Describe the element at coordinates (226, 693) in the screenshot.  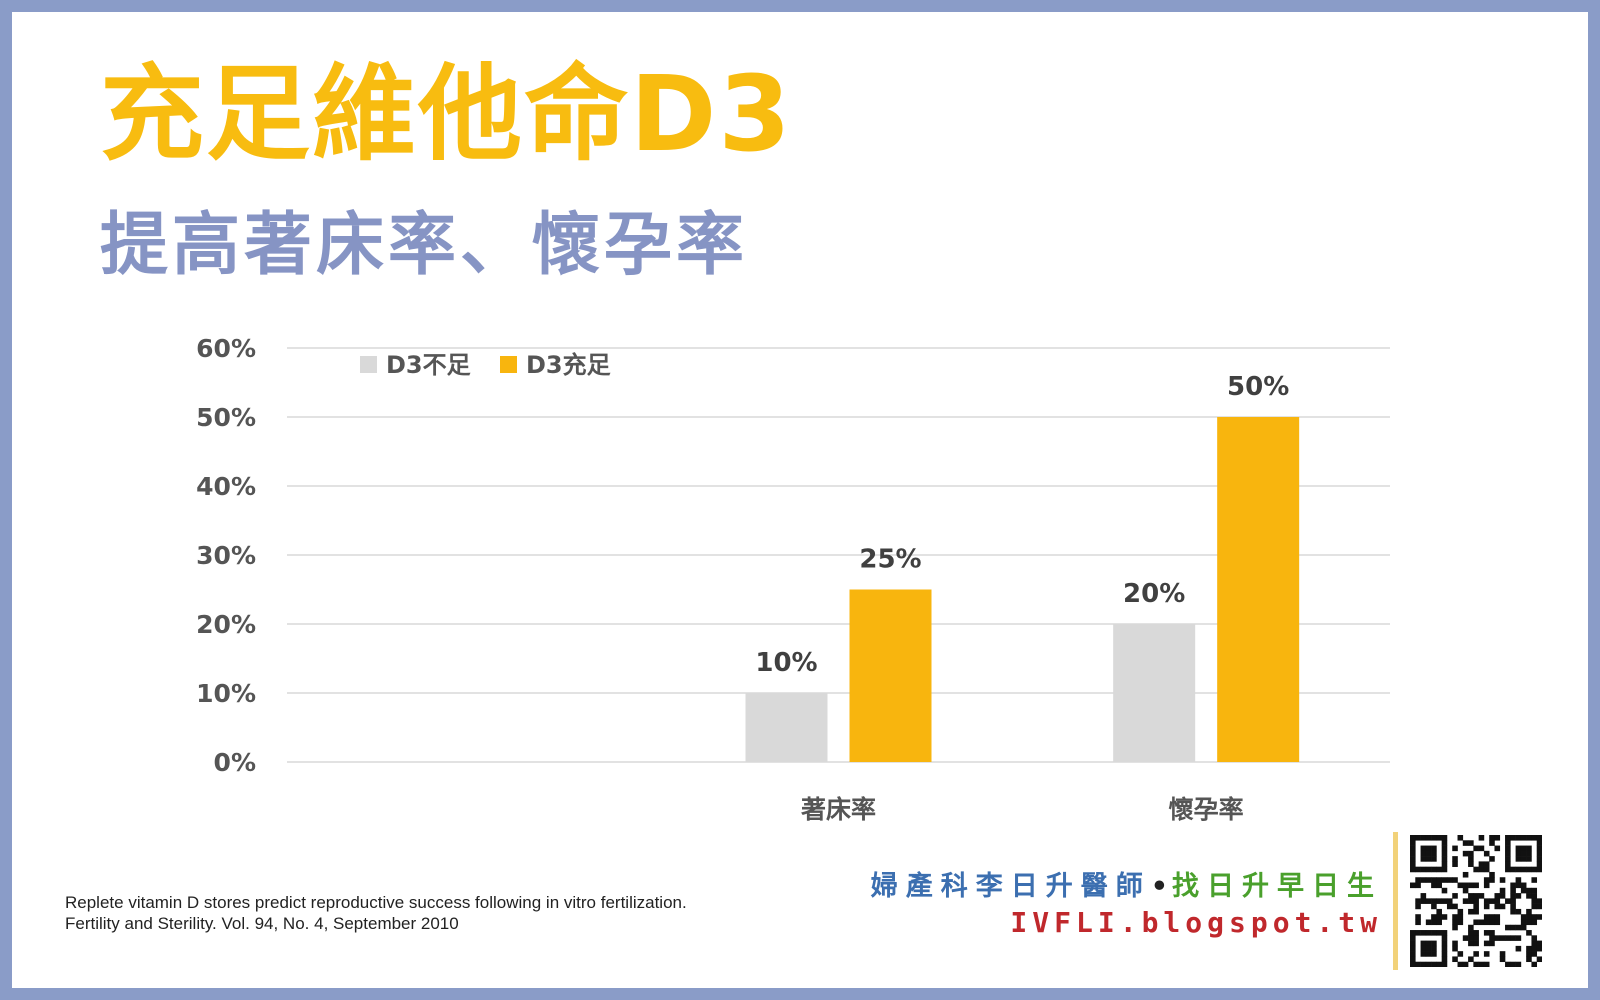
I see `y-tick-label: 10%` at that location.